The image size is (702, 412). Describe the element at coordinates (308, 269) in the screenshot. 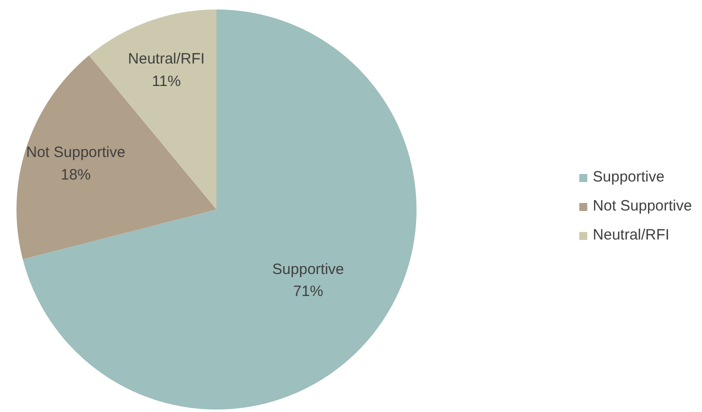

I see `slice-label: Supportive` at that location.